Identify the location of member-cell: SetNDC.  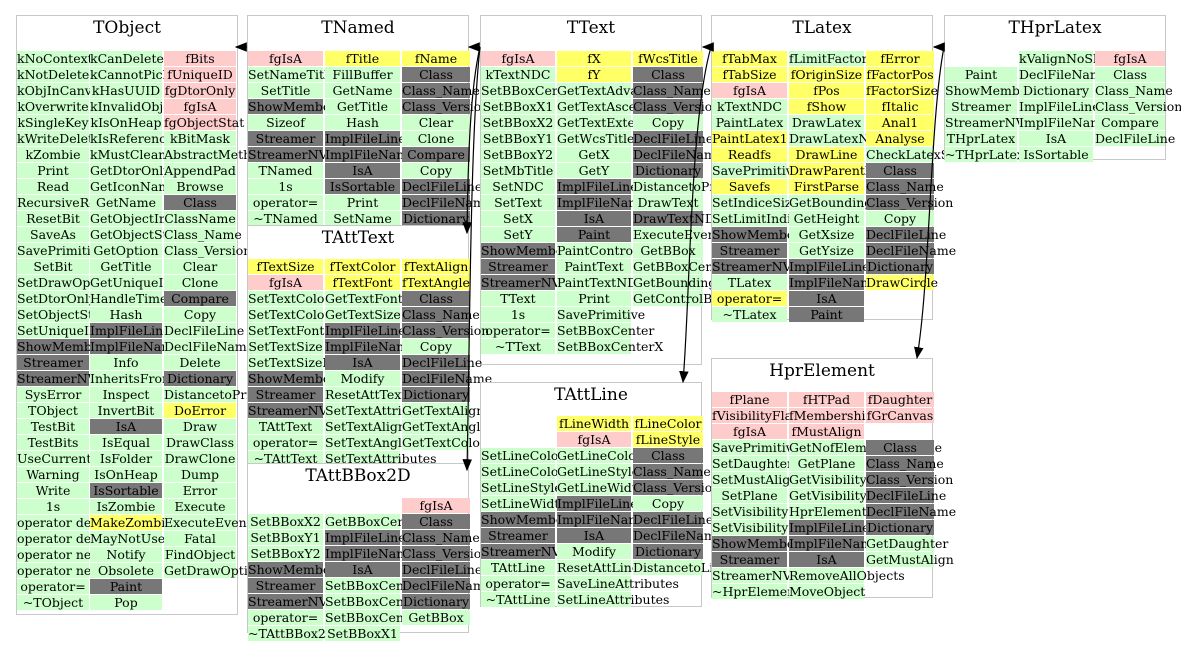
(518, 186).